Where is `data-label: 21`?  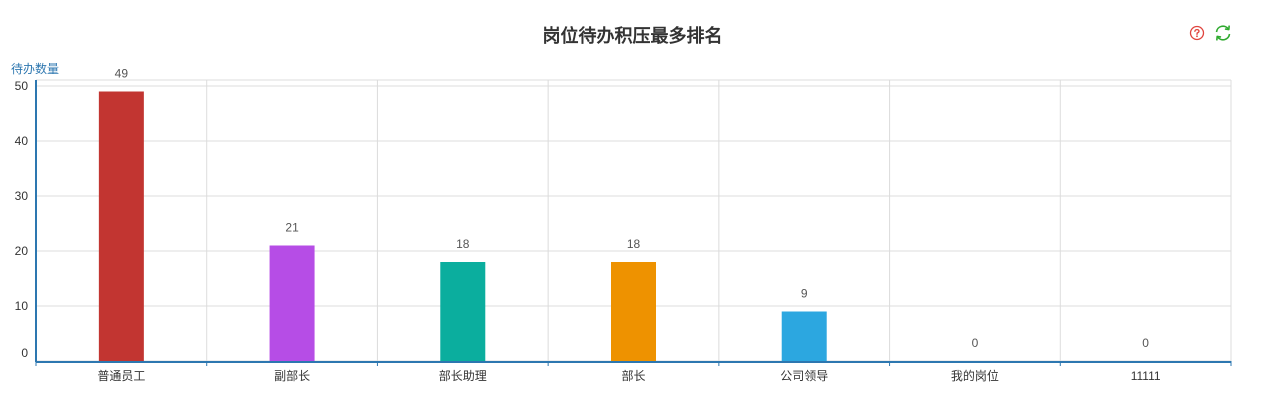
data-label: 21 is located at coordinates (292, 228).